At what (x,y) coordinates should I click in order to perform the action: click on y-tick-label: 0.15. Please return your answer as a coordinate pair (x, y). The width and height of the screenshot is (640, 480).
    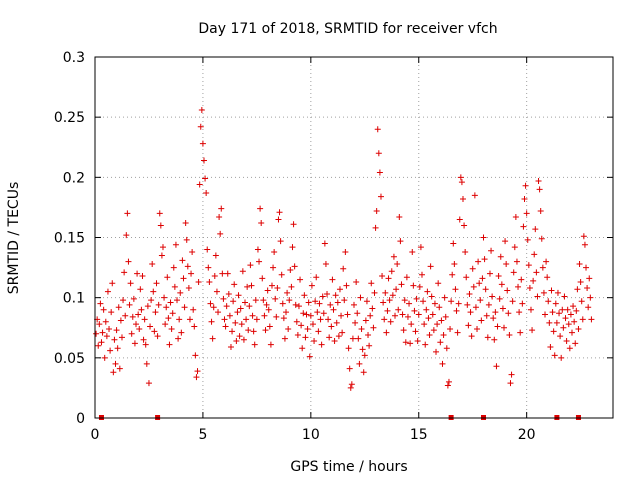
    Looking at the image, I should click on (69, 239).